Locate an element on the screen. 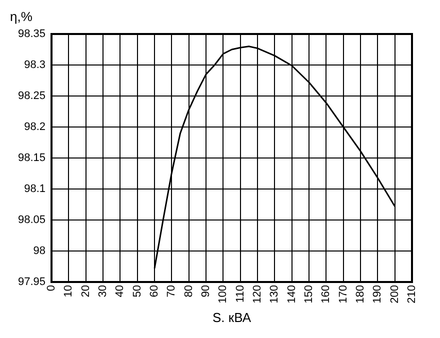  y-tick-label: 98.3 is located at coordinates (35, 65).